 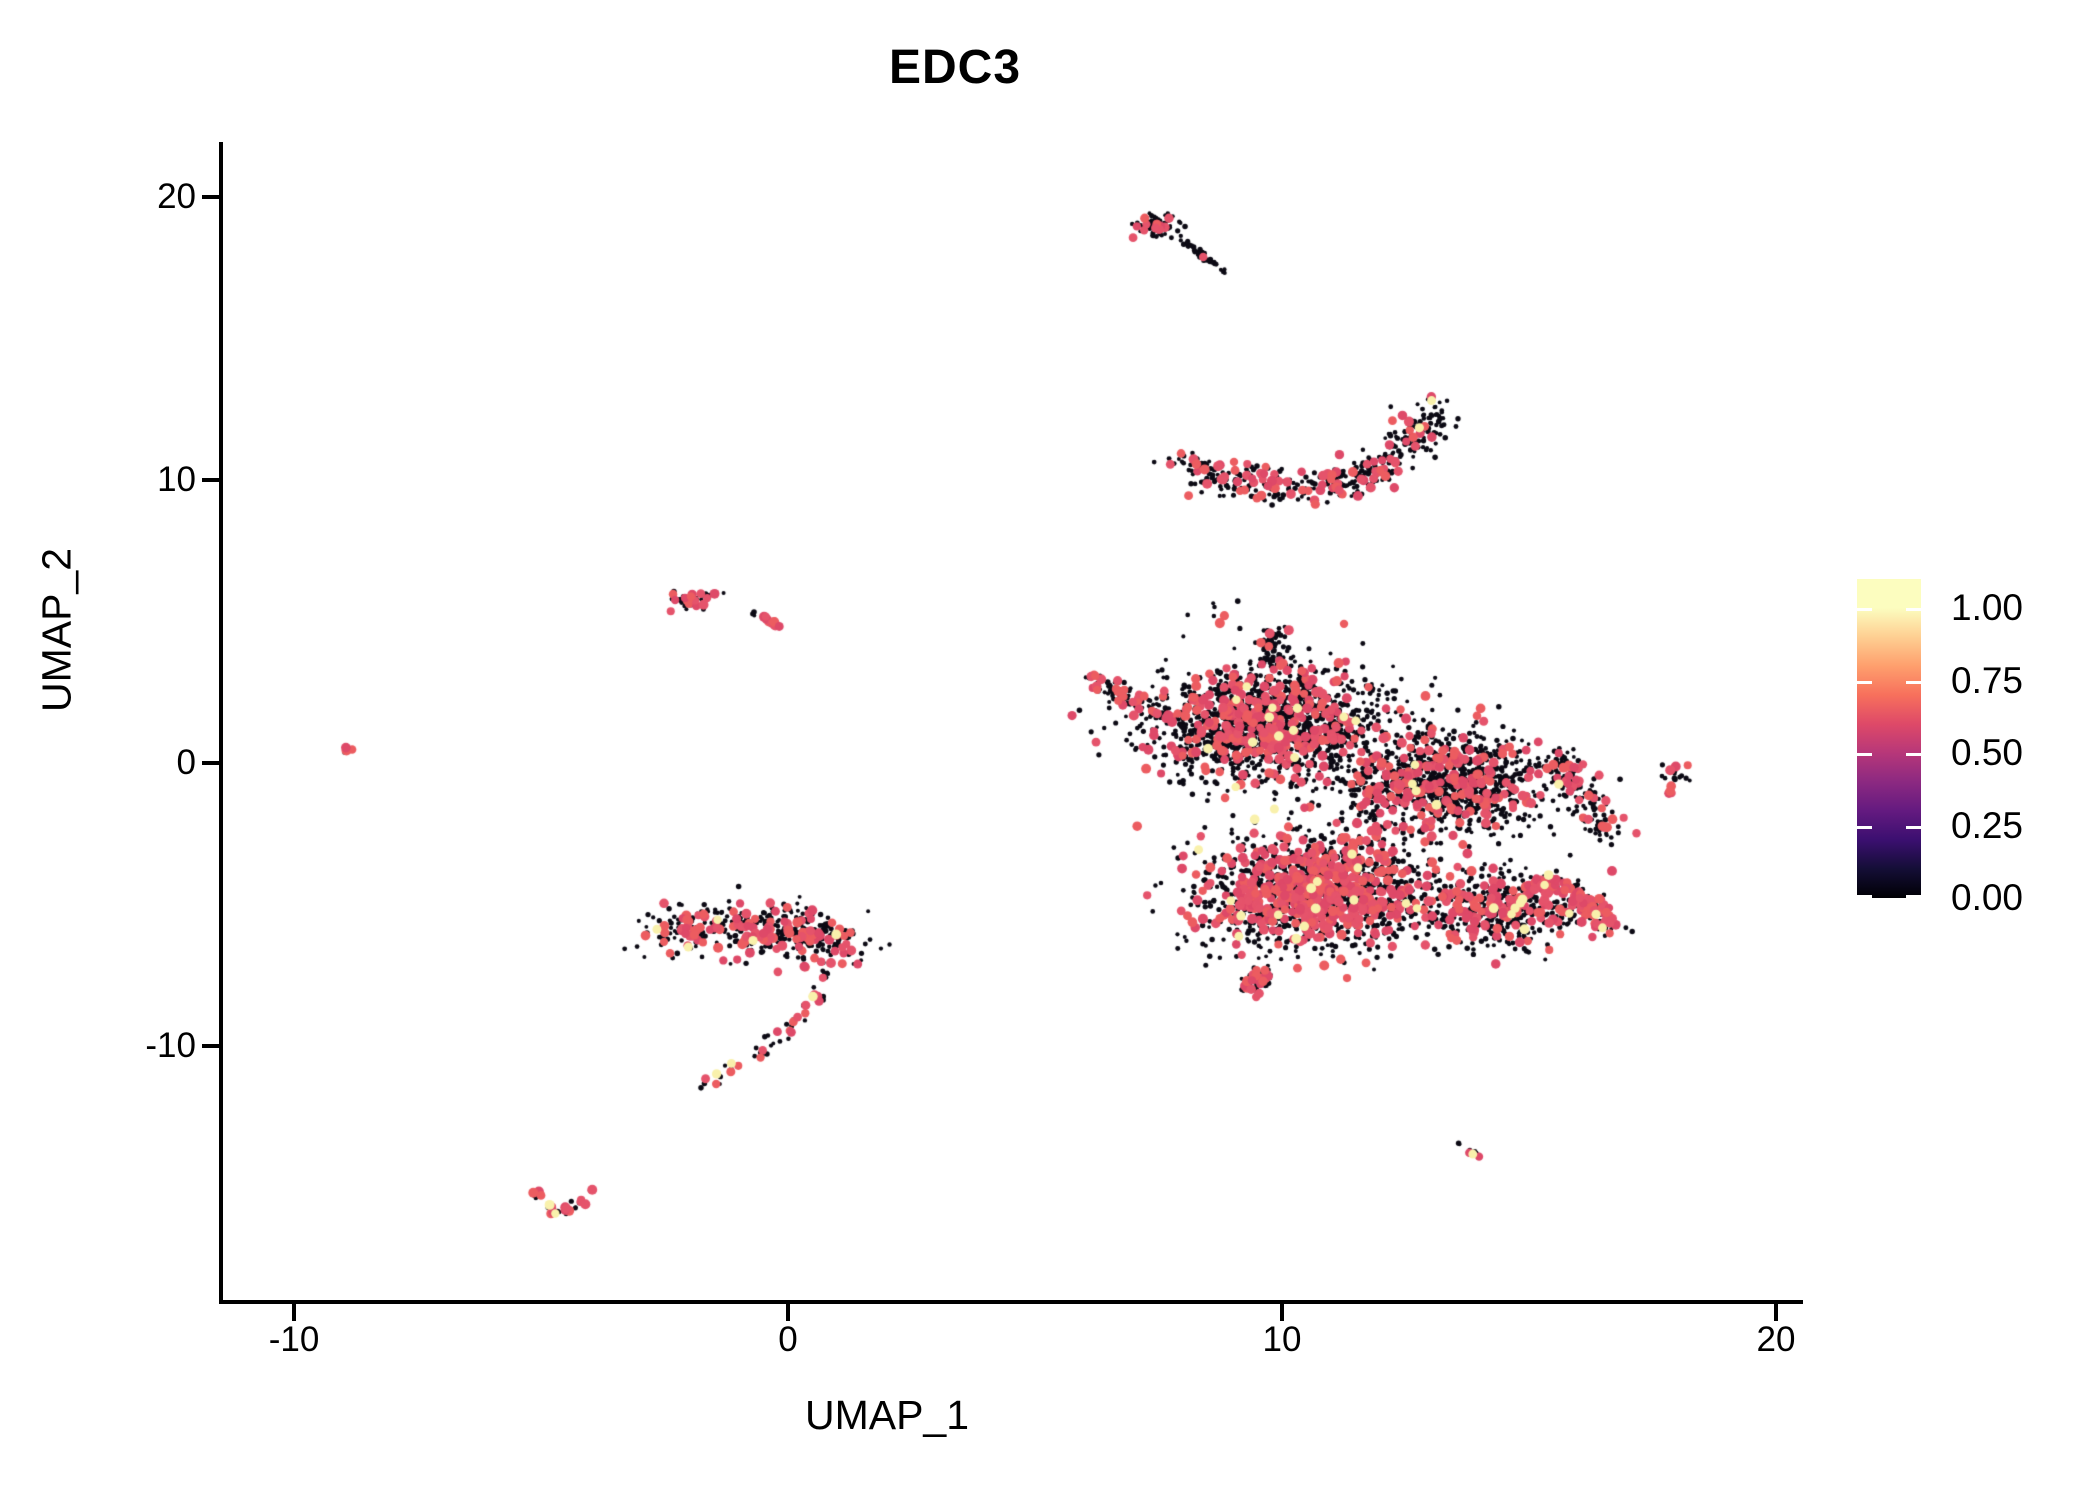 What do you see at coordinates (221, 723) in the screenshot?
I see `y-axis-line` at bounding box center [221, 723].